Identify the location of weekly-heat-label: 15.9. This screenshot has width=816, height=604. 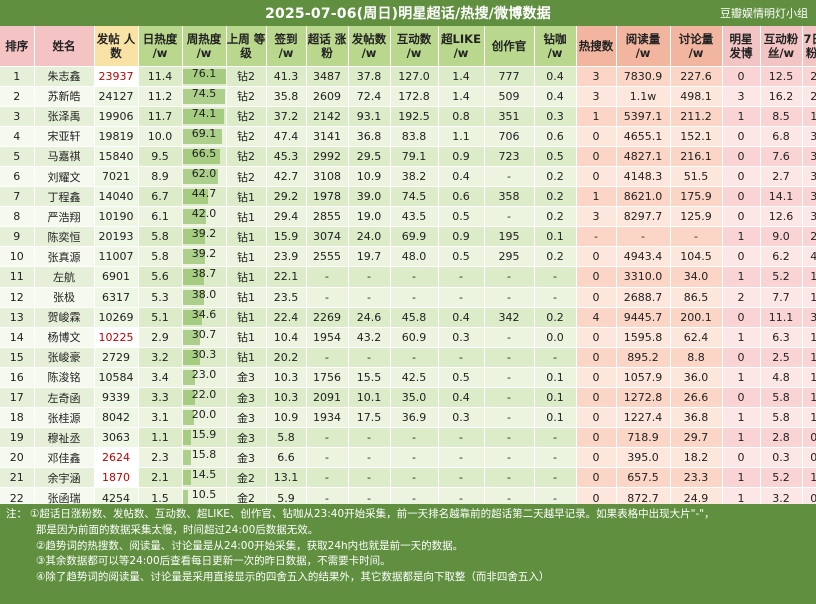
(204, 435).